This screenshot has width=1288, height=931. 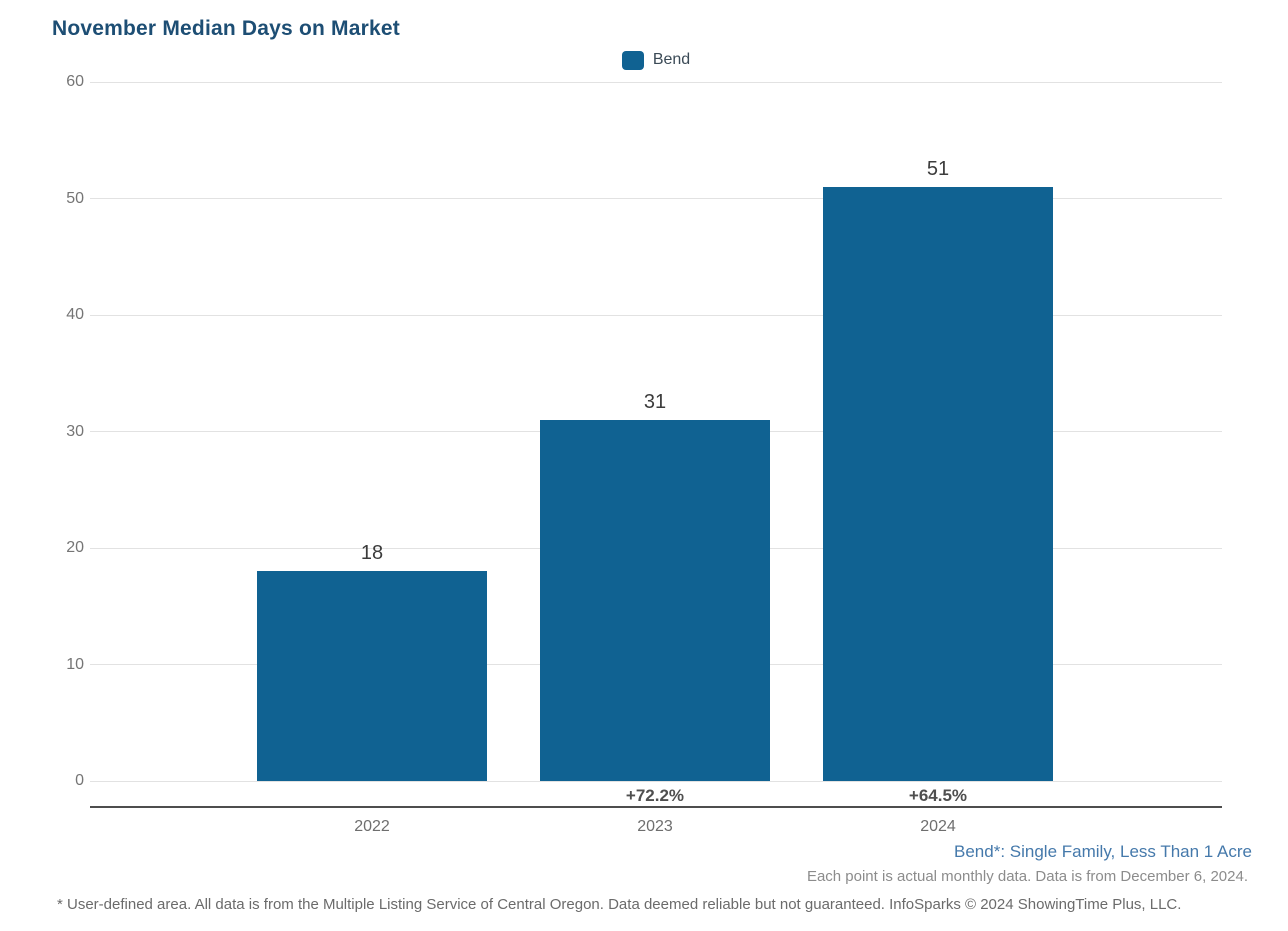 What do you see at coordinates (938, 795) in the screenshot?
I see `pct-change-label-2024: +64.5%` at bounding box center [938, 795].